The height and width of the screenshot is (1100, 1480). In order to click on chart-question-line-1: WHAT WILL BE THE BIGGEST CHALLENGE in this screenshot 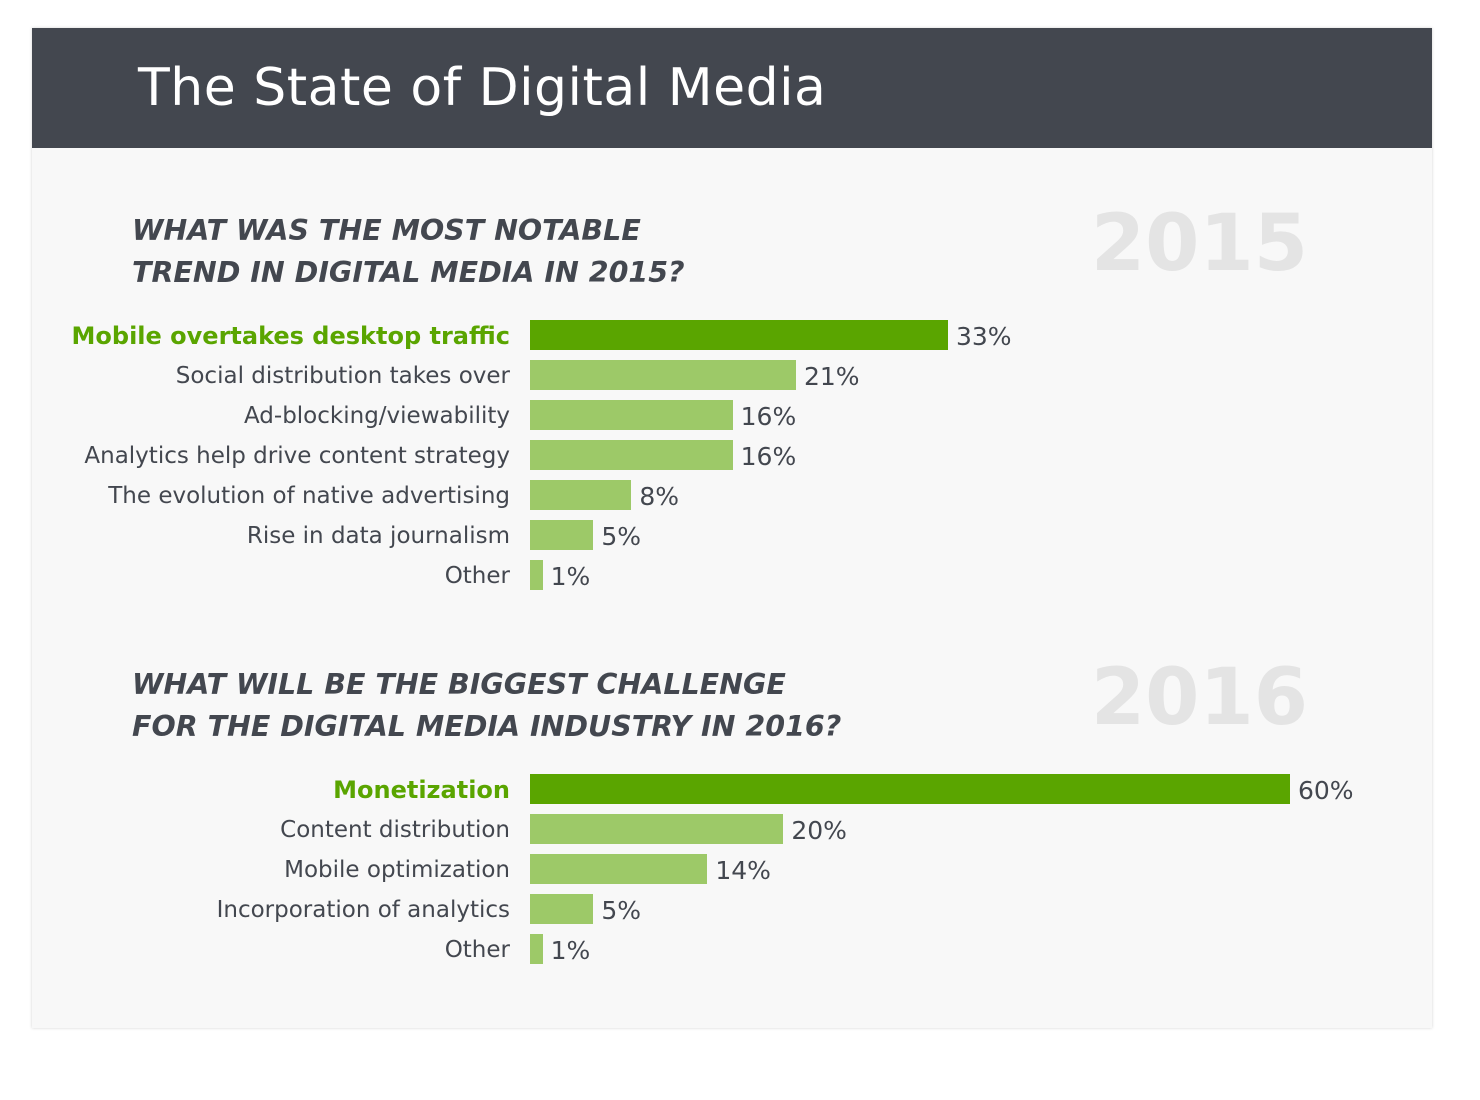, I will do `click(459, 684)`.